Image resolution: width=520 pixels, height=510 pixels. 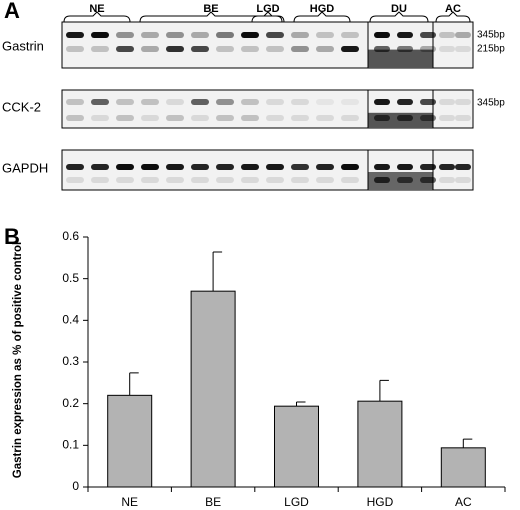 I want to click on y-tick-label: 0, so click(x=75, y=486).